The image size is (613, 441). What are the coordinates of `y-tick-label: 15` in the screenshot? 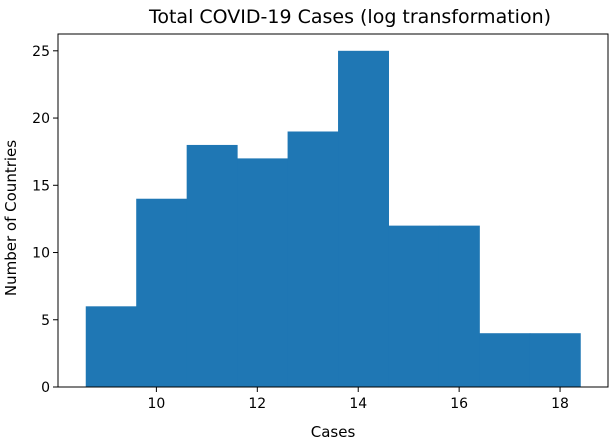 It's located at (41, 186).